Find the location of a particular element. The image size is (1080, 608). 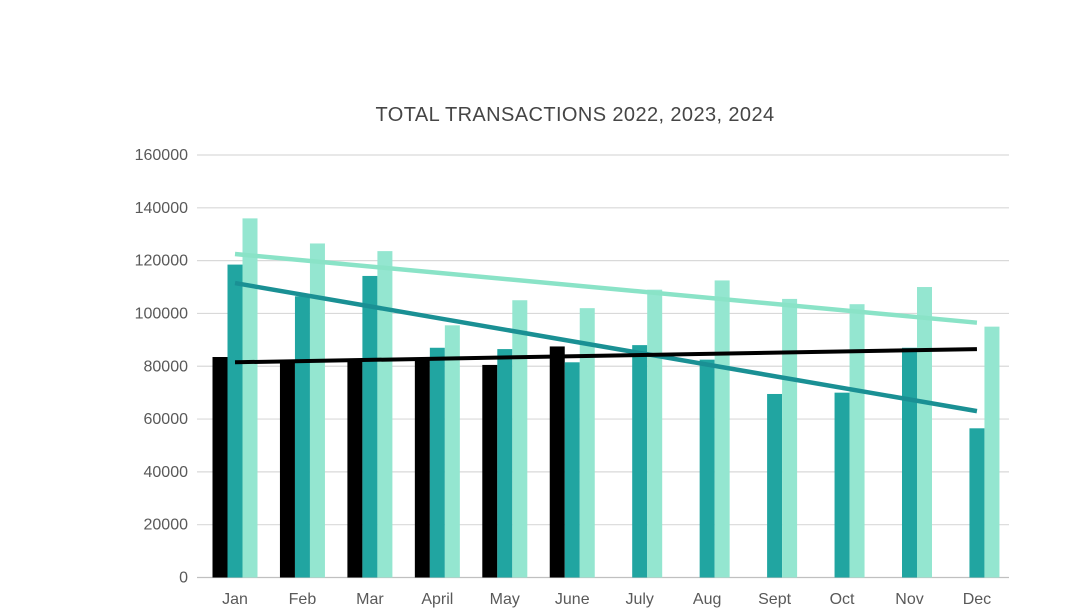

y-tick-label-120000: 120000 is located at coordinates (161, 261).